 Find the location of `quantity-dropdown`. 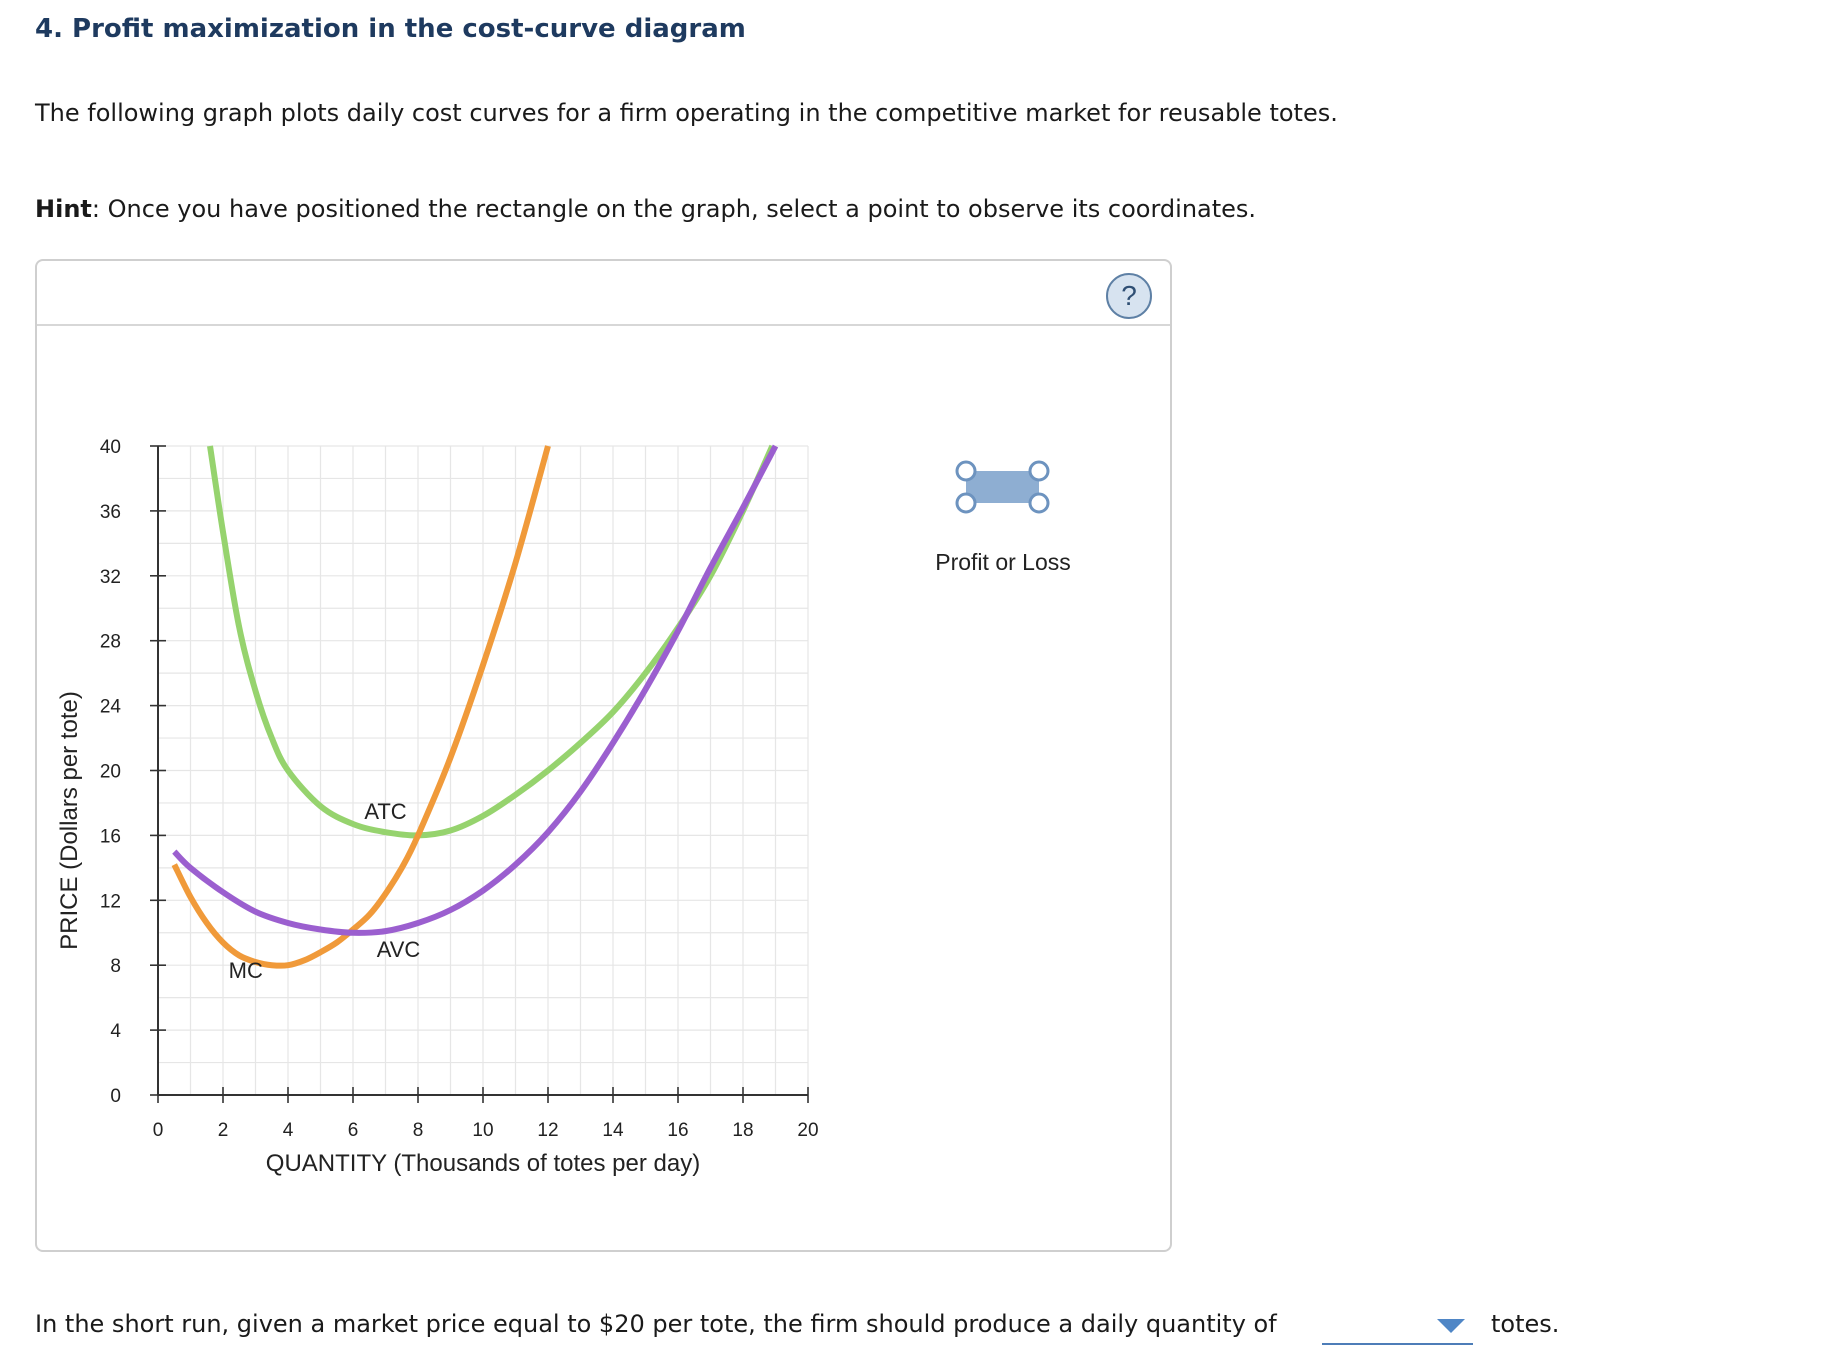

quantity-dropdown is located at coordinates (1397, 1328).